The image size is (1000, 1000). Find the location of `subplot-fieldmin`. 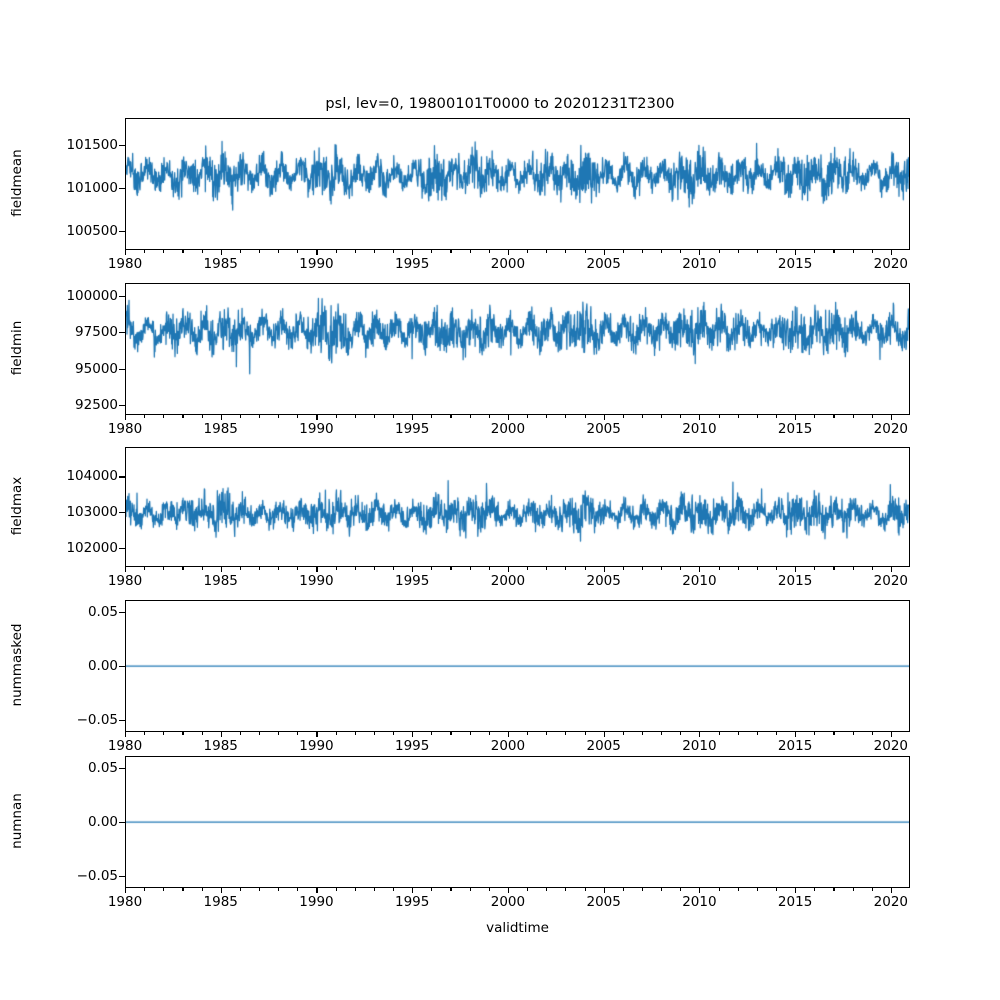

subplot-fieldmin is located at coordinates (517, 349).